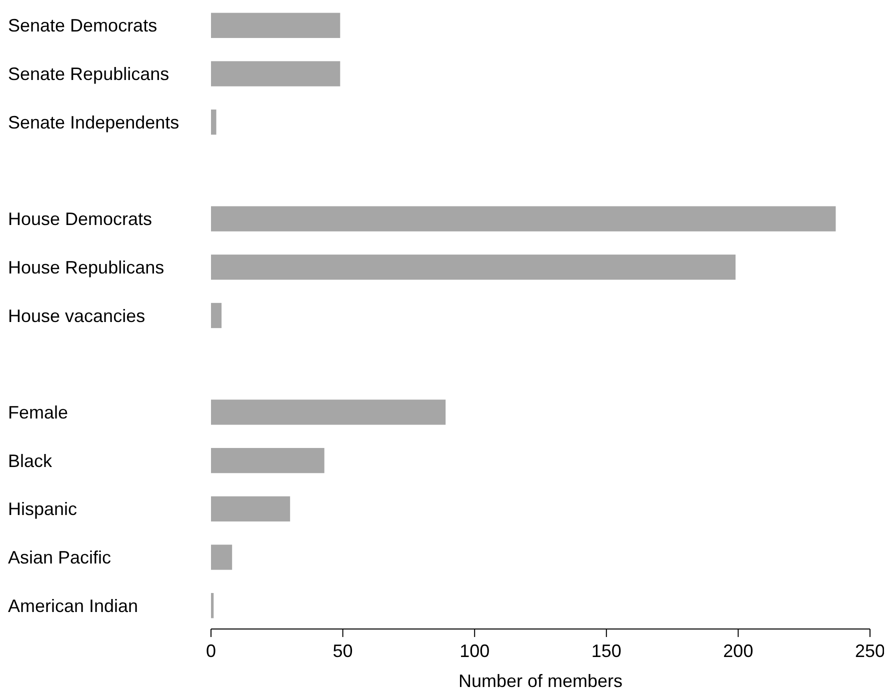  Describe the element at coordinates (83, 26) in the screenshot. I see `y-tick-label: Senate Democrats` at that location.